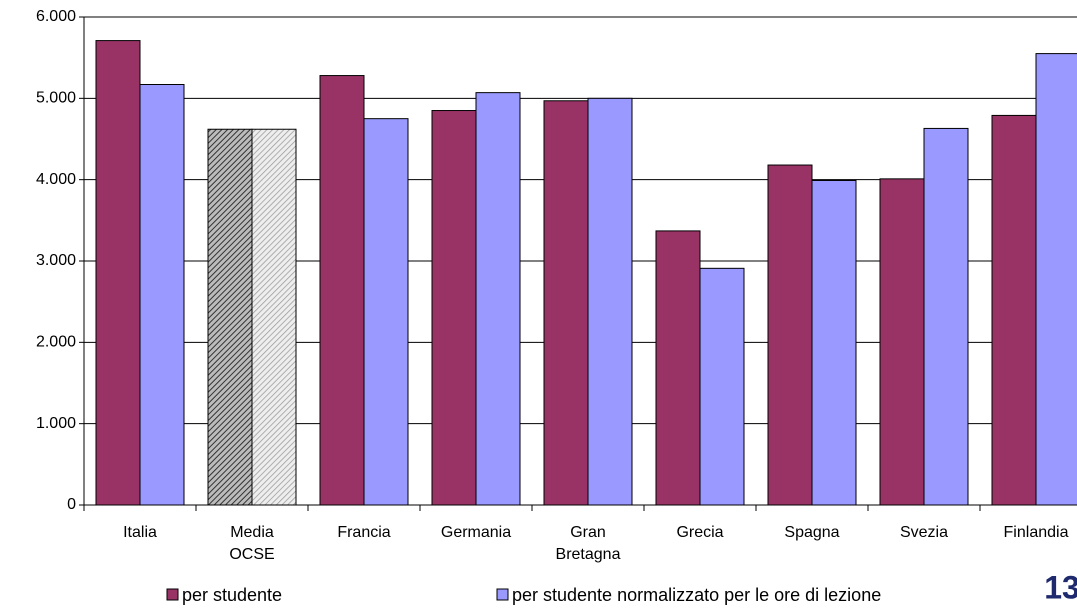 The height and width of the screenshot is (610, 1077). What do you see at coordinates (476, 532) in the screenshot?
I see `x-tick-label: Germania` at bounding box center [476, 532].